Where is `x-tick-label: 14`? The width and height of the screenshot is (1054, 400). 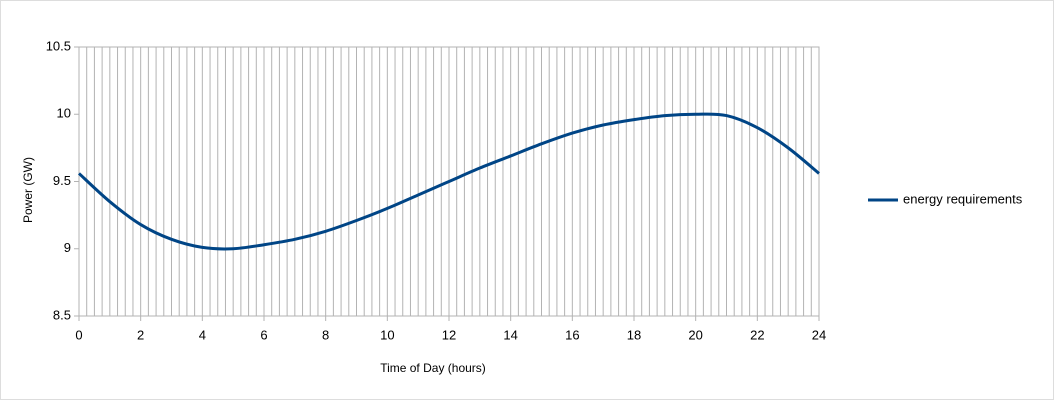 x-tick-label: 14 is located at coordinates (510, 334).